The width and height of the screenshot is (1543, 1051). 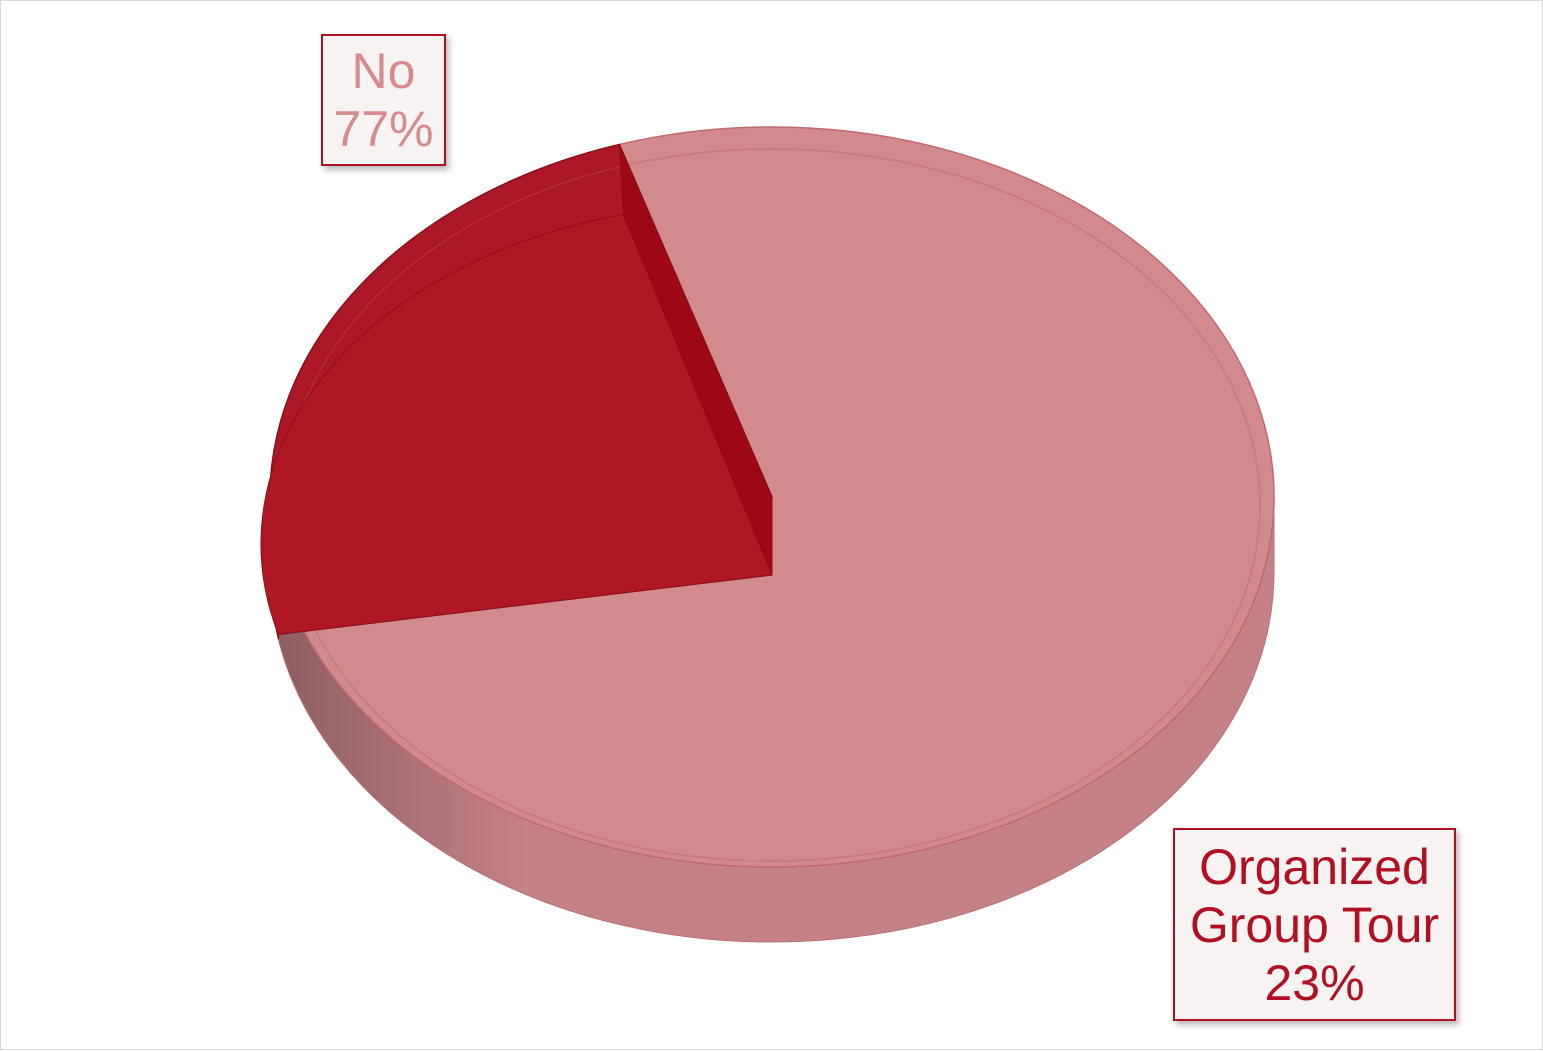 I want to click on data-label-organized-group-tour-category-line-2: Group Tour, so click(x=1314, y=924).